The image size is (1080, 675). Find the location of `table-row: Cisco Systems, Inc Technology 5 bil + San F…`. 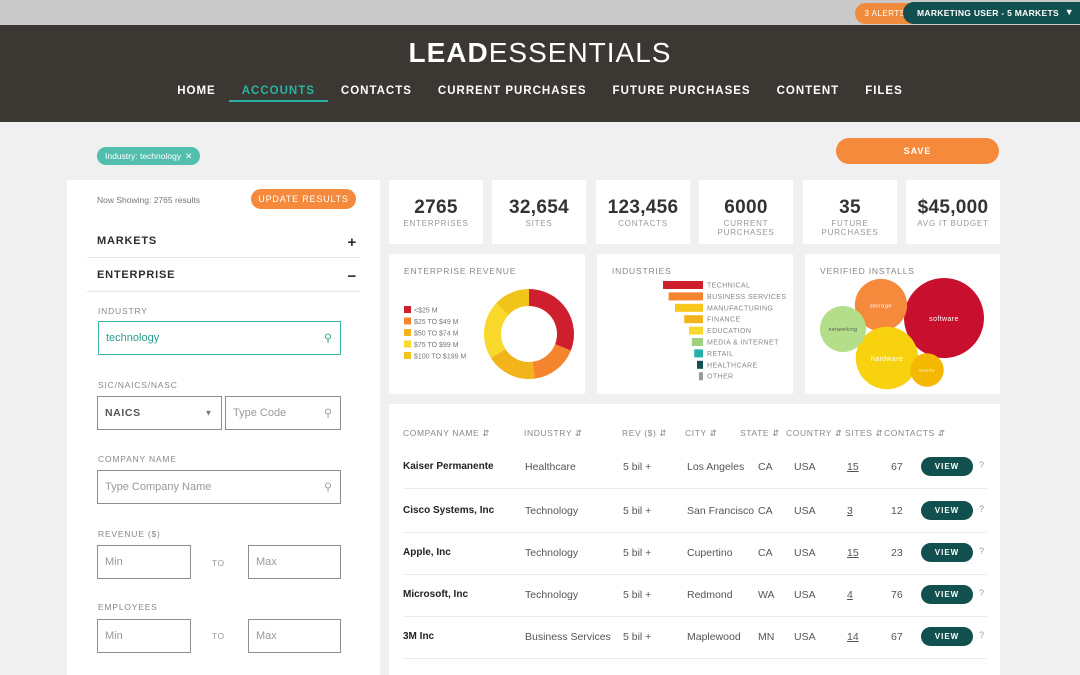

table-row: Cisco Systems, Inc Technology 5 bil + San F… is located at coordinates (695, 512).